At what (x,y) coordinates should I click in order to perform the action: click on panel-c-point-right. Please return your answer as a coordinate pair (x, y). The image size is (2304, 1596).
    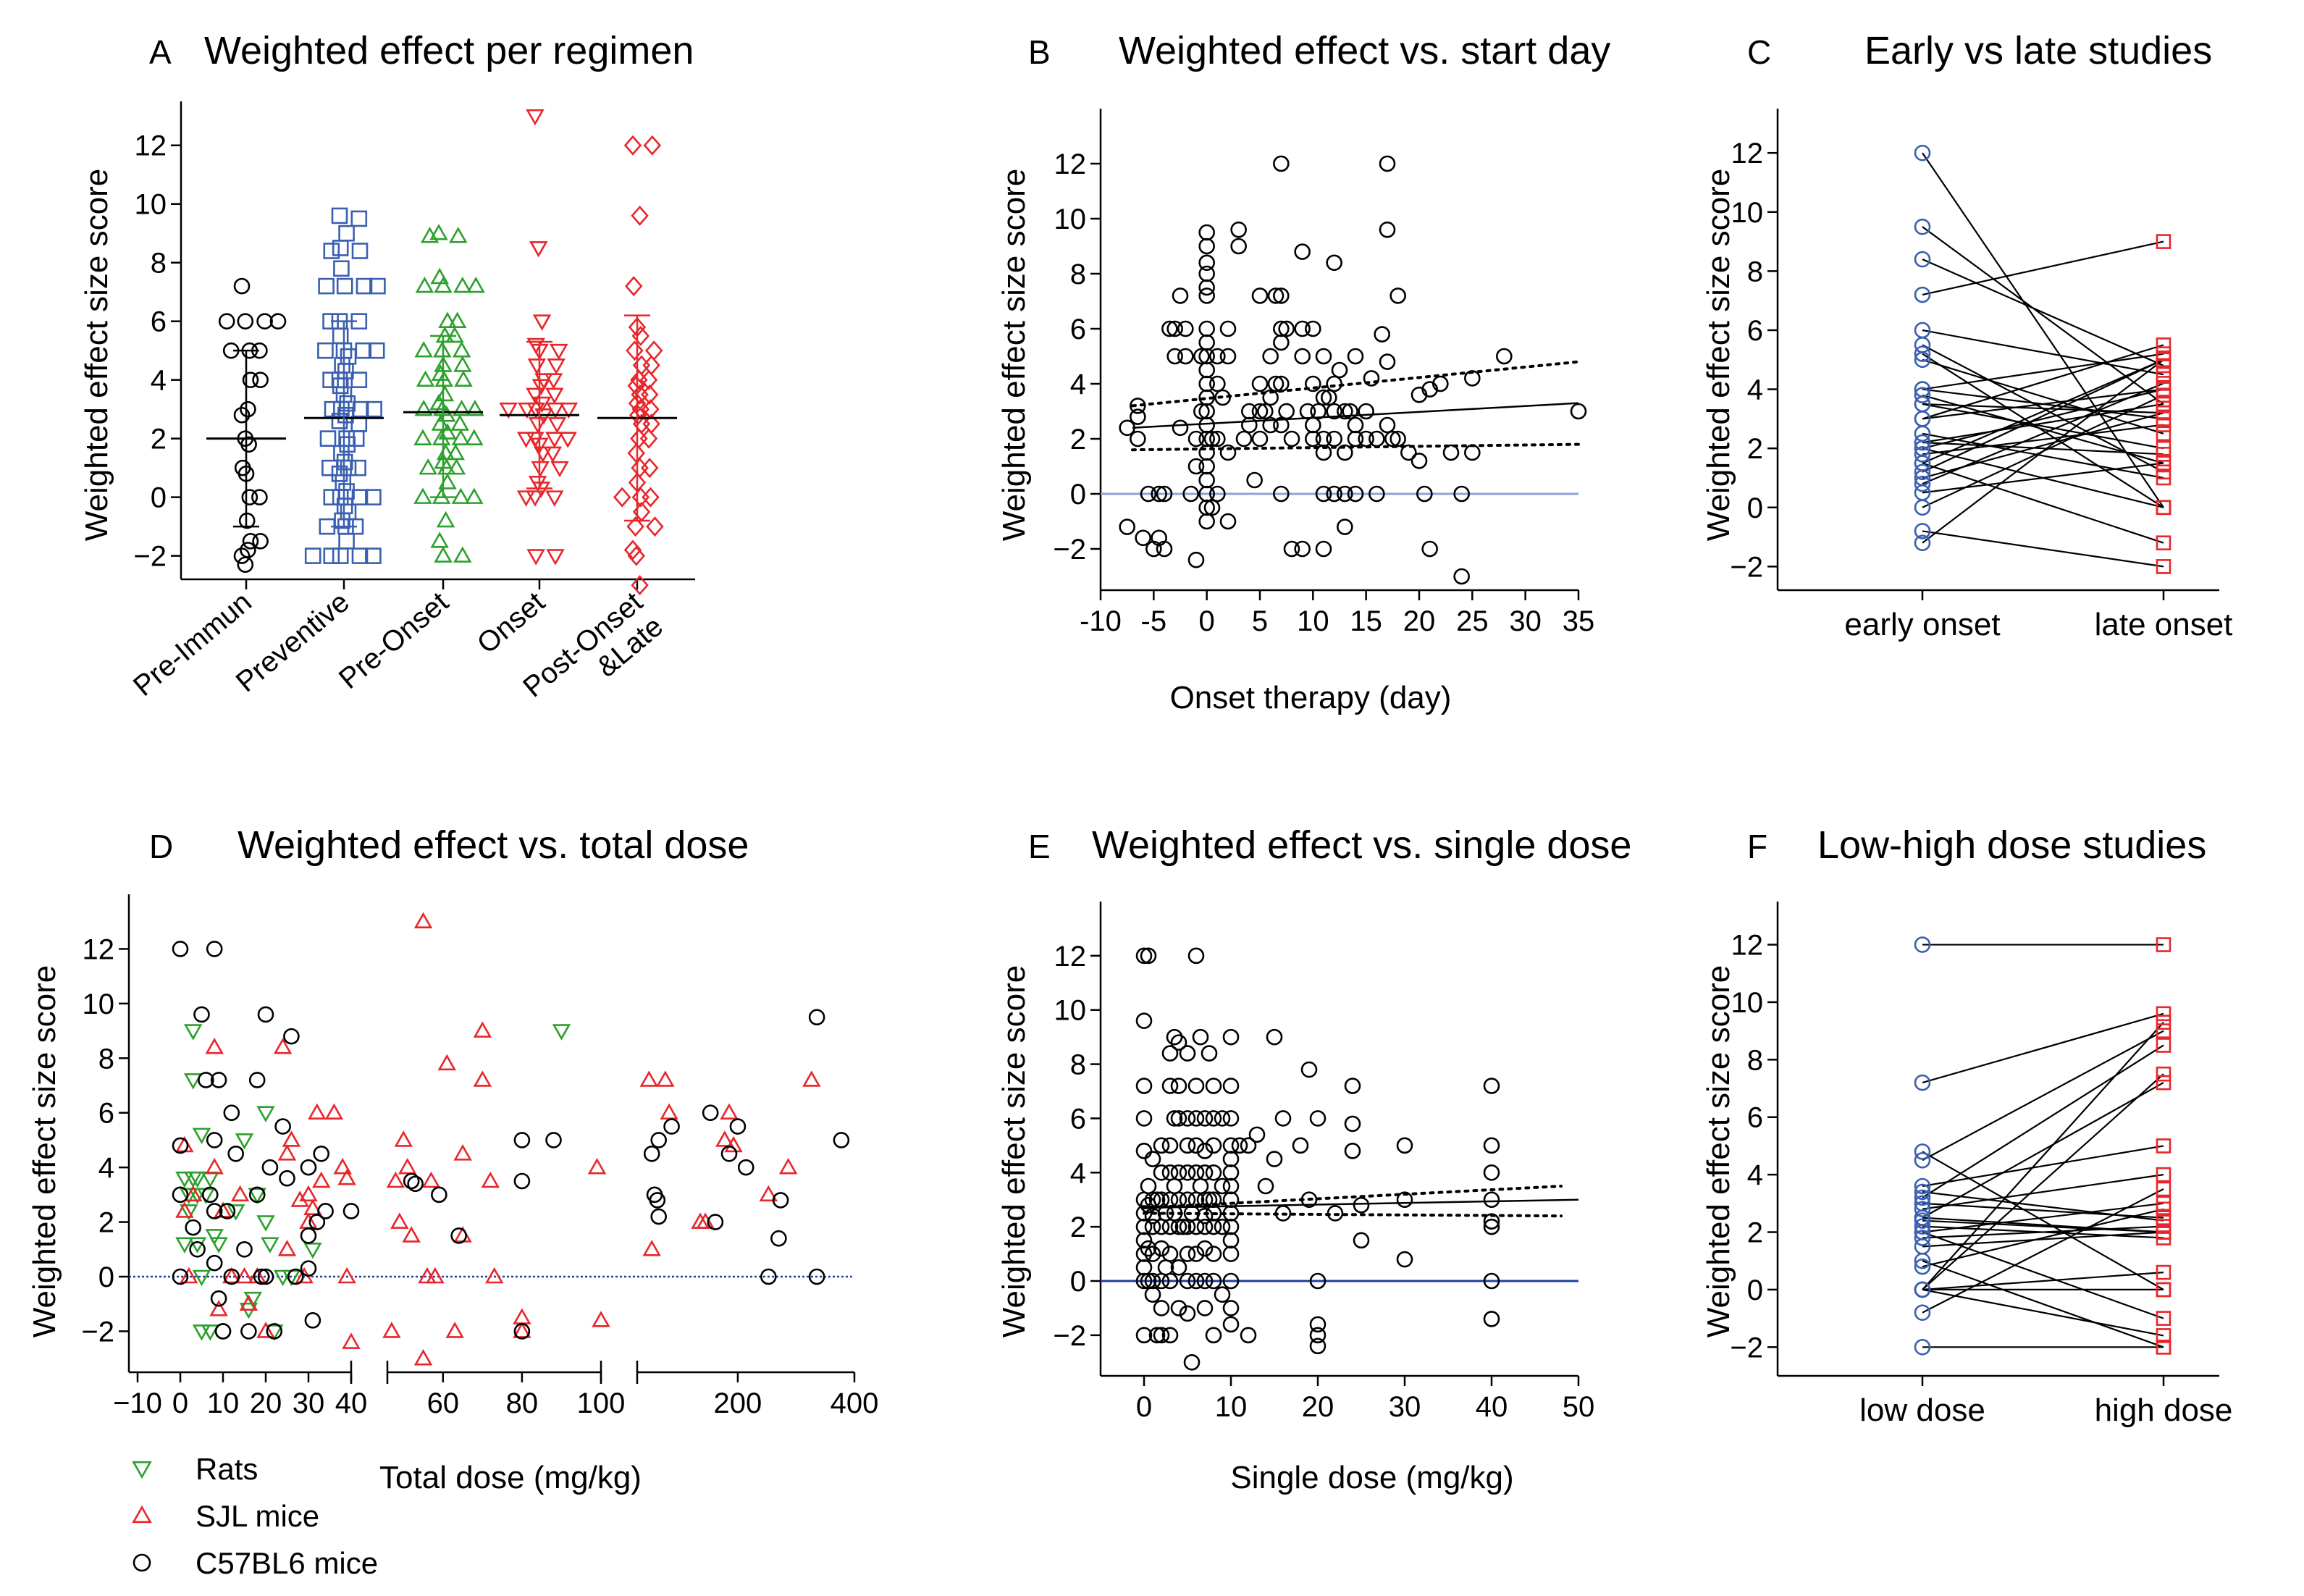
    Looking at the image, I should click on (2163, 374).